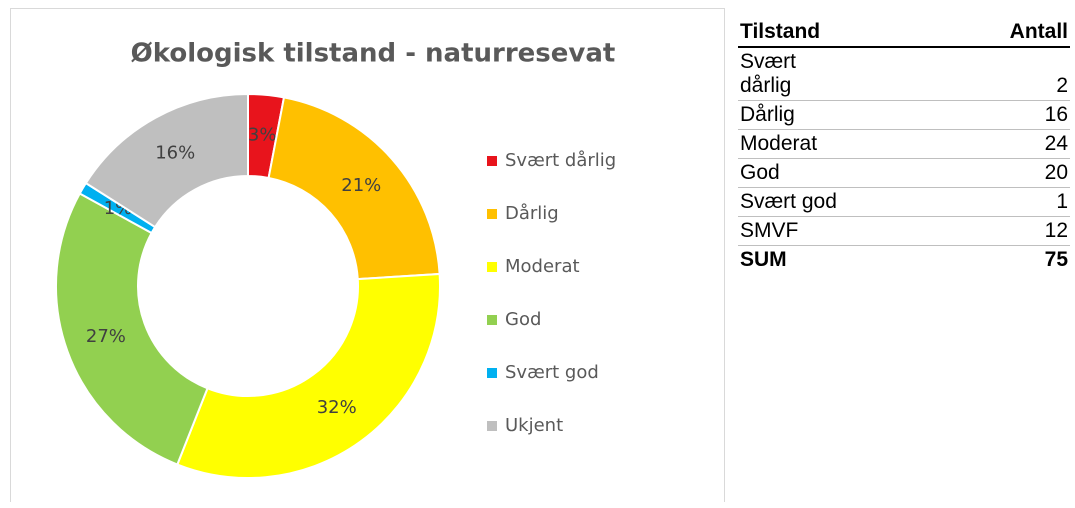 This screenshot has height=508, width=1075. I want to click on table-row: God 20, so click(904, 173).